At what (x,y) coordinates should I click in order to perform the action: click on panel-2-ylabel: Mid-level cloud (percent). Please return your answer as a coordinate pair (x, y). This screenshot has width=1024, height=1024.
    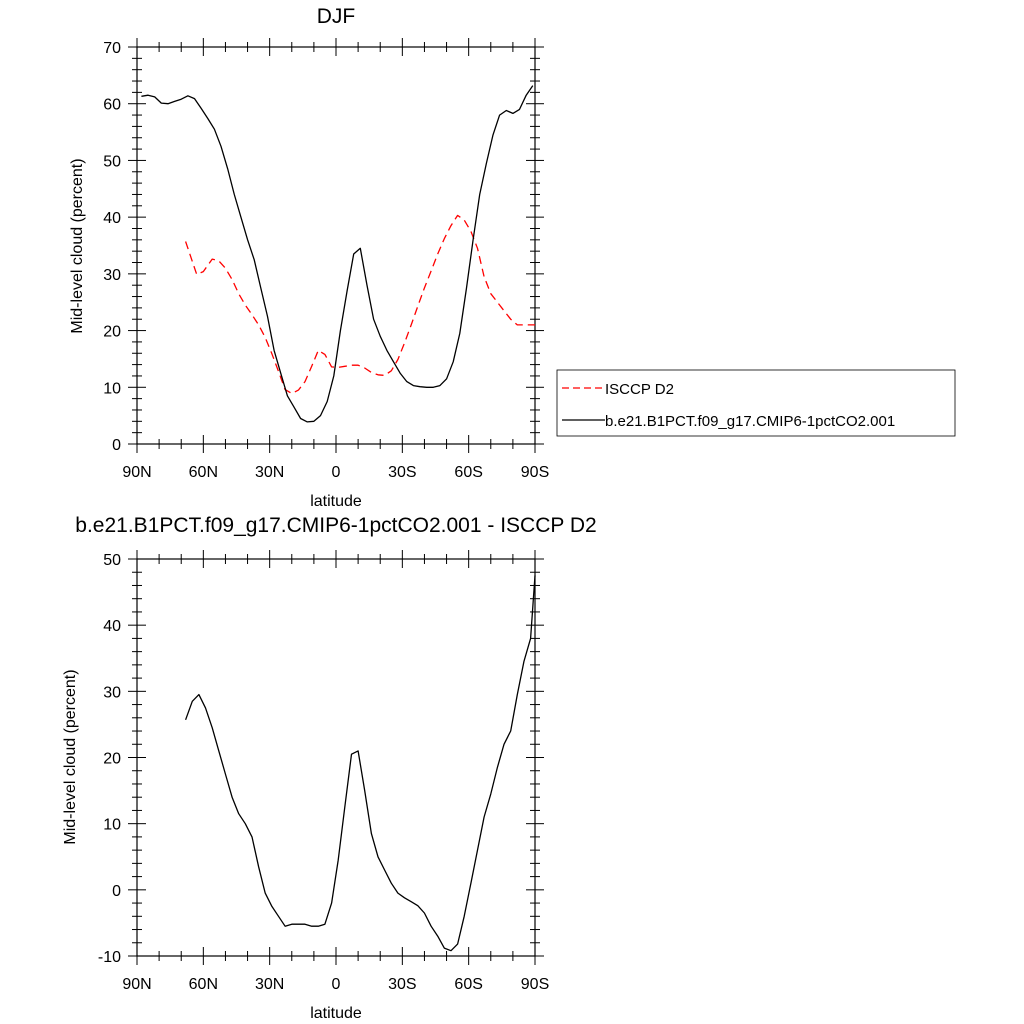
    Looking at the image, I should click on (70, 756).